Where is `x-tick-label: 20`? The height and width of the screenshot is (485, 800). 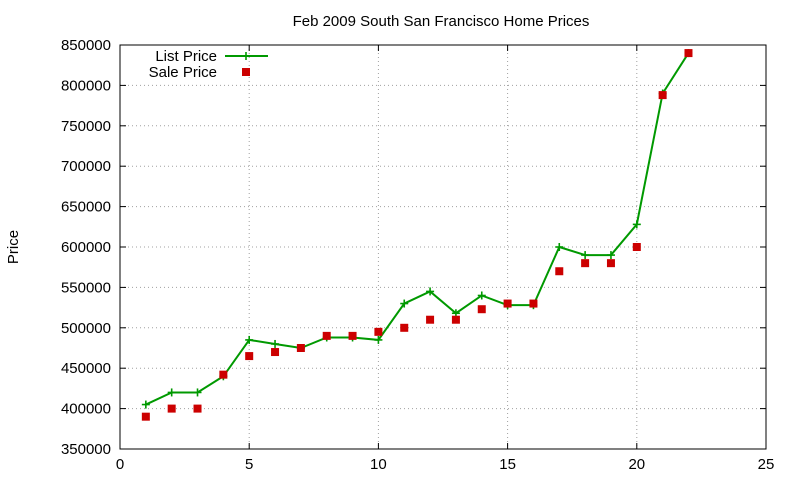
x-tick-label: 20 is located at coordinates (636, 464).